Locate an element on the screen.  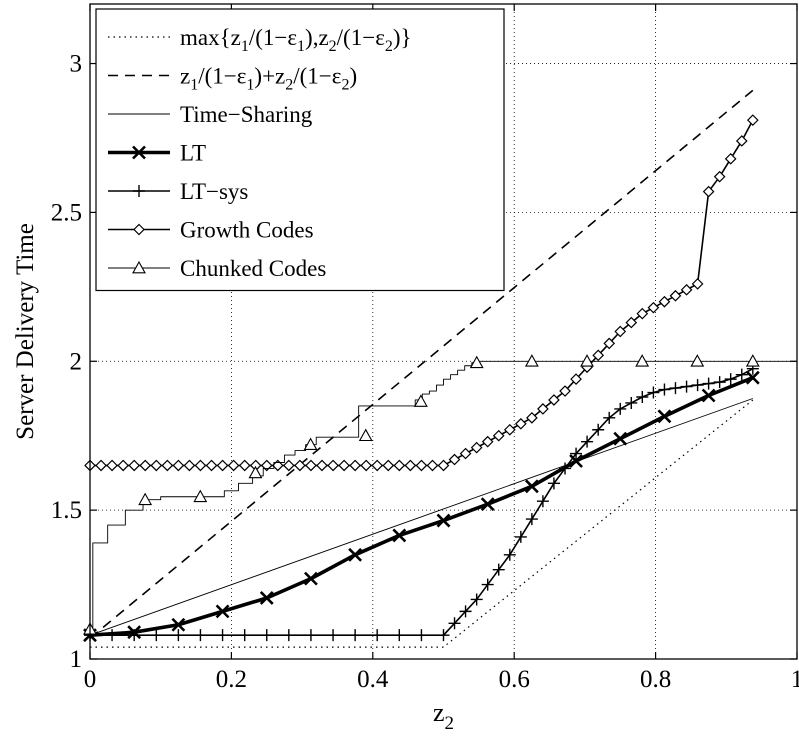
legend-label-timesharing: Time−Sharing is located at coordinates (246, 114).